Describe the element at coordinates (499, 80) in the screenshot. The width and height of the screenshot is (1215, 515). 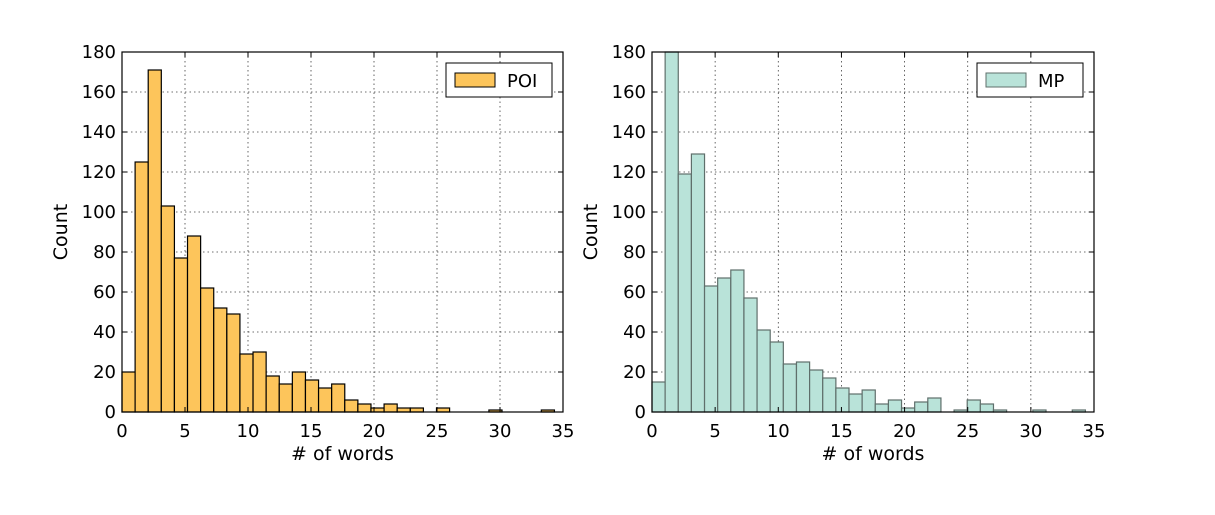
I see `legend: POI` at that location.